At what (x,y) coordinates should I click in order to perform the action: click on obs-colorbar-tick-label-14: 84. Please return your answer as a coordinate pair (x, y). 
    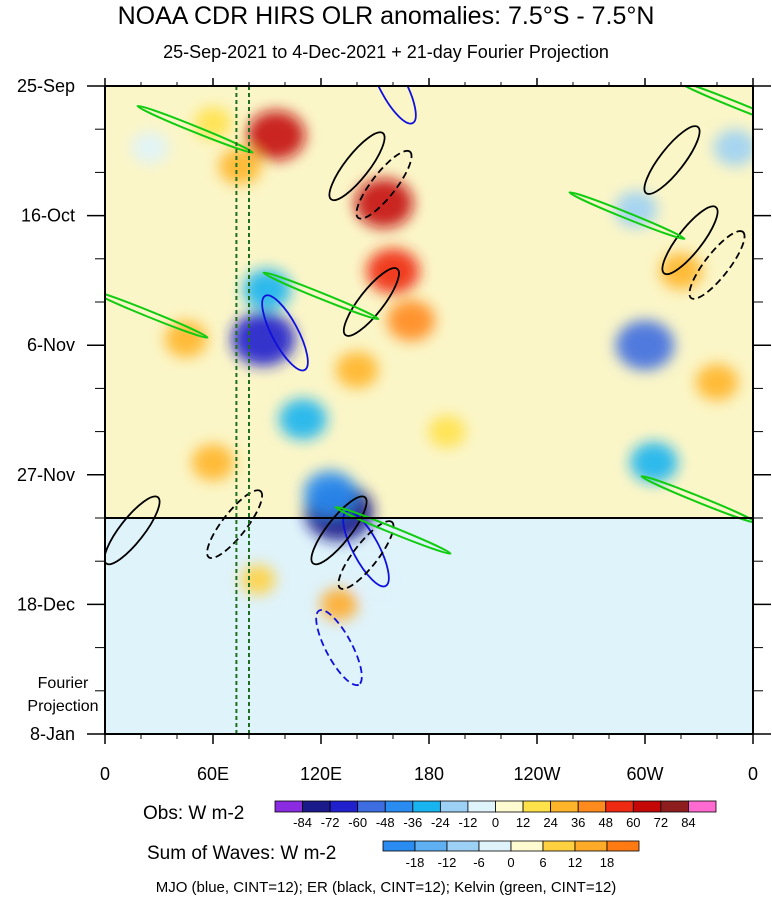
    Looking at the image, I should click on (688, 822).